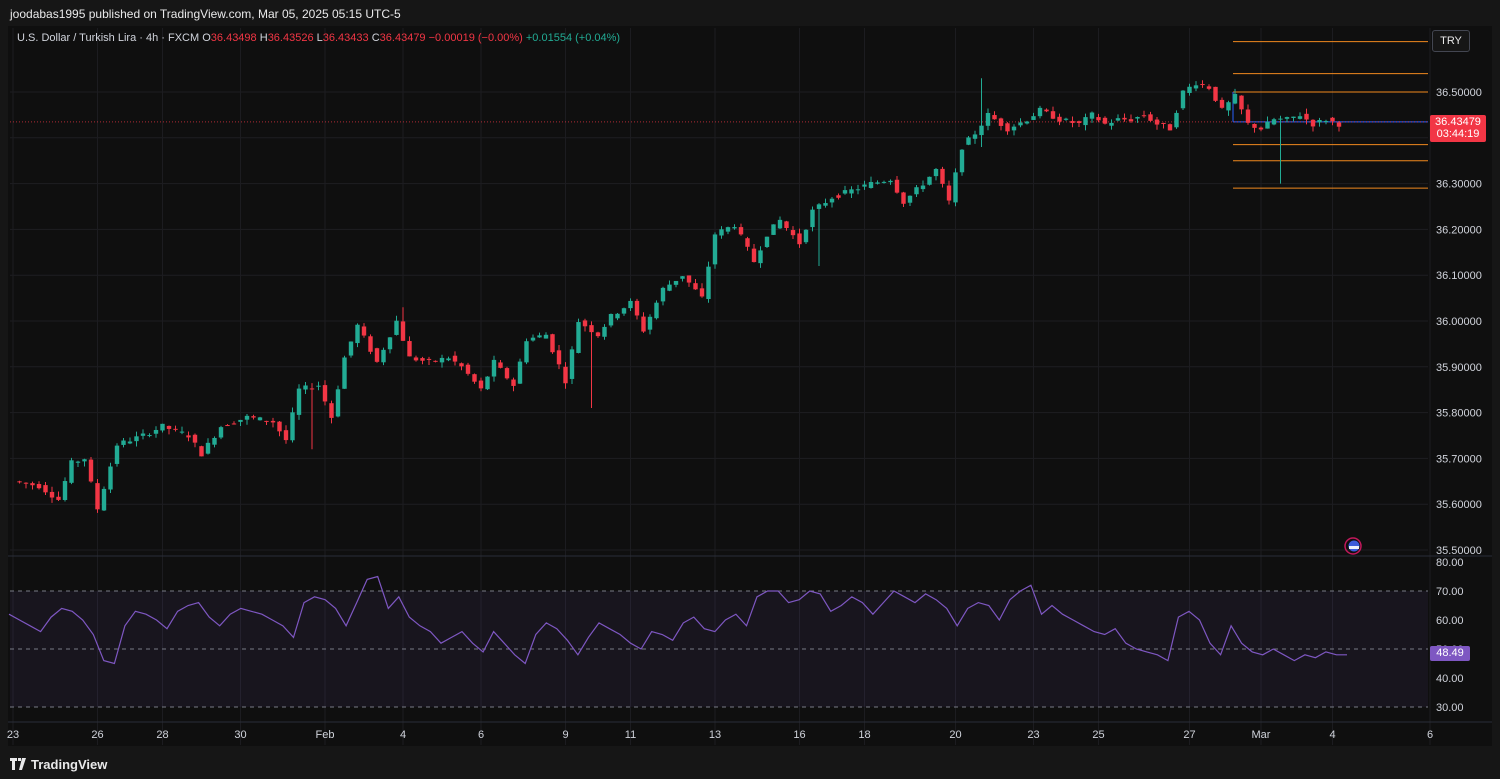 This screenshot has width=1500, height=779. I want to click on high-value: 36.43526, so click(290, 38).